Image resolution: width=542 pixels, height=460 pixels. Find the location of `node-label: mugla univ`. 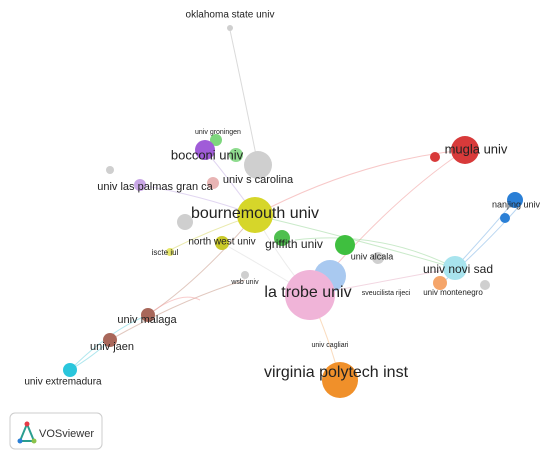

node-label: mugla univ is located at coordinates (476, 148).